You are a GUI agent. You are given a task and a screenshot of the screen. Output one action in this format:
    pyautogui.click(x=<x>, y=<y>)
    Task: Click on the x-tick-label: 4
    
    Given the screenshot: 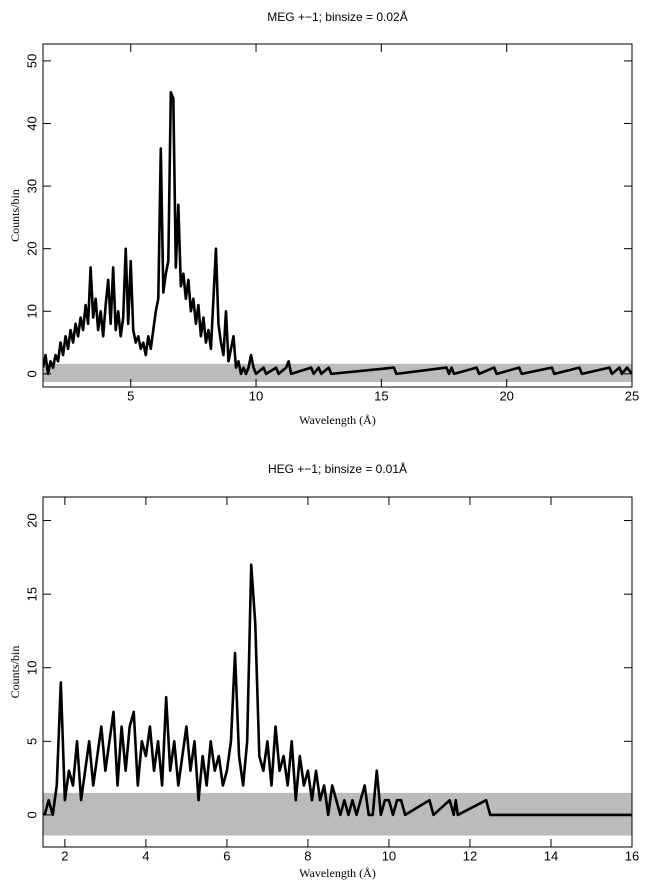 What is the action you would take?
    pyautogui.click(x=145, y=855)
    